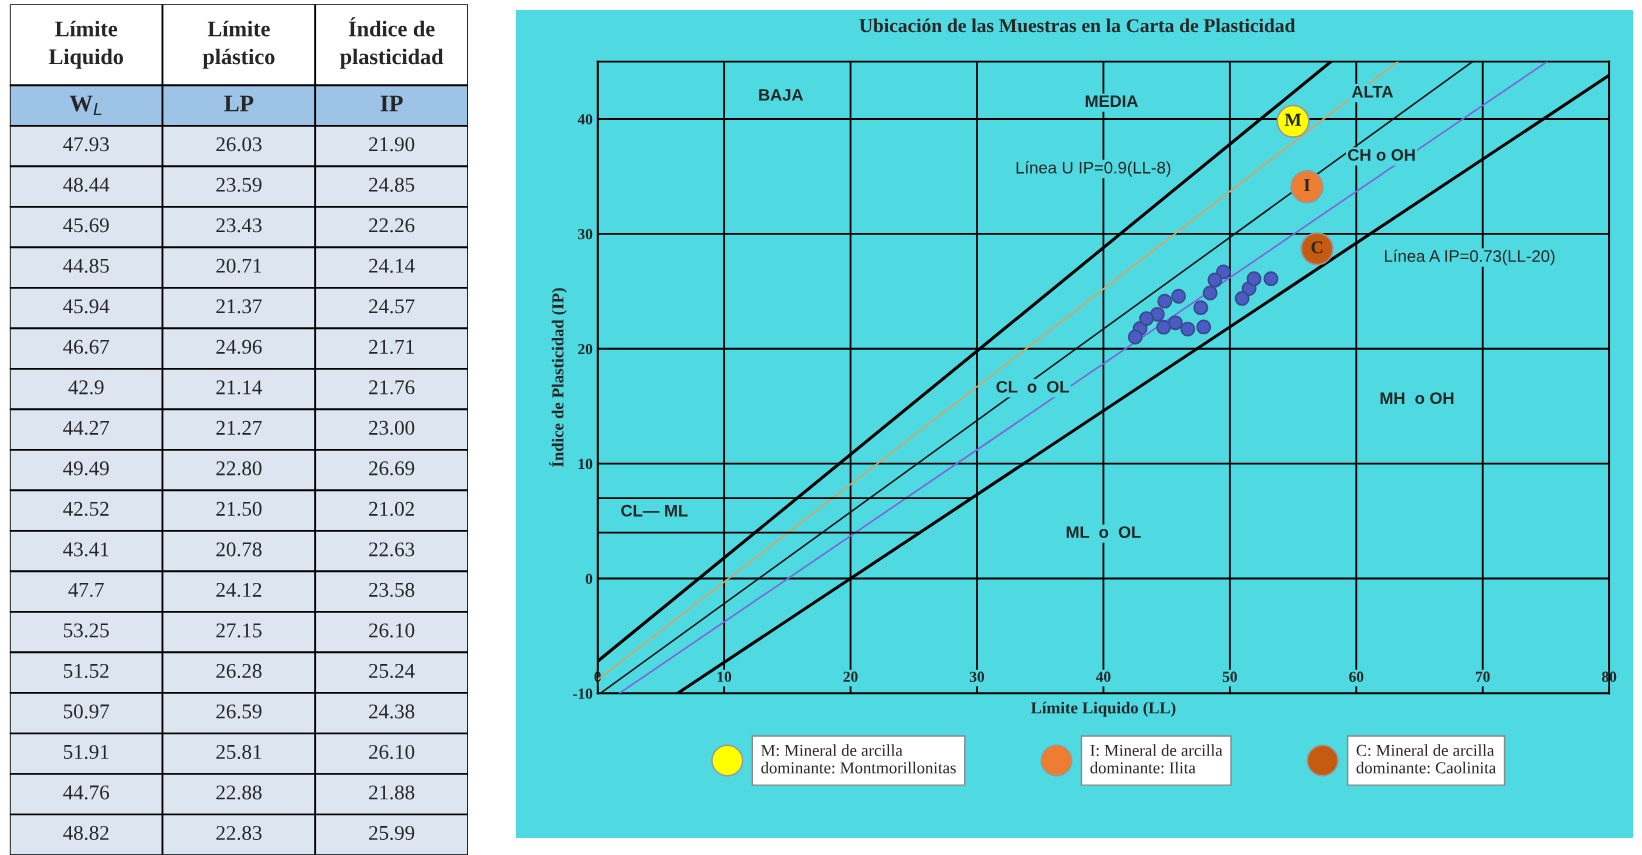 This screenshot has height=855, width=1642. What do you see at coordinates (86, 225) in the screenshot?
I see `text: 45.69` at bounding box center [86, 225].